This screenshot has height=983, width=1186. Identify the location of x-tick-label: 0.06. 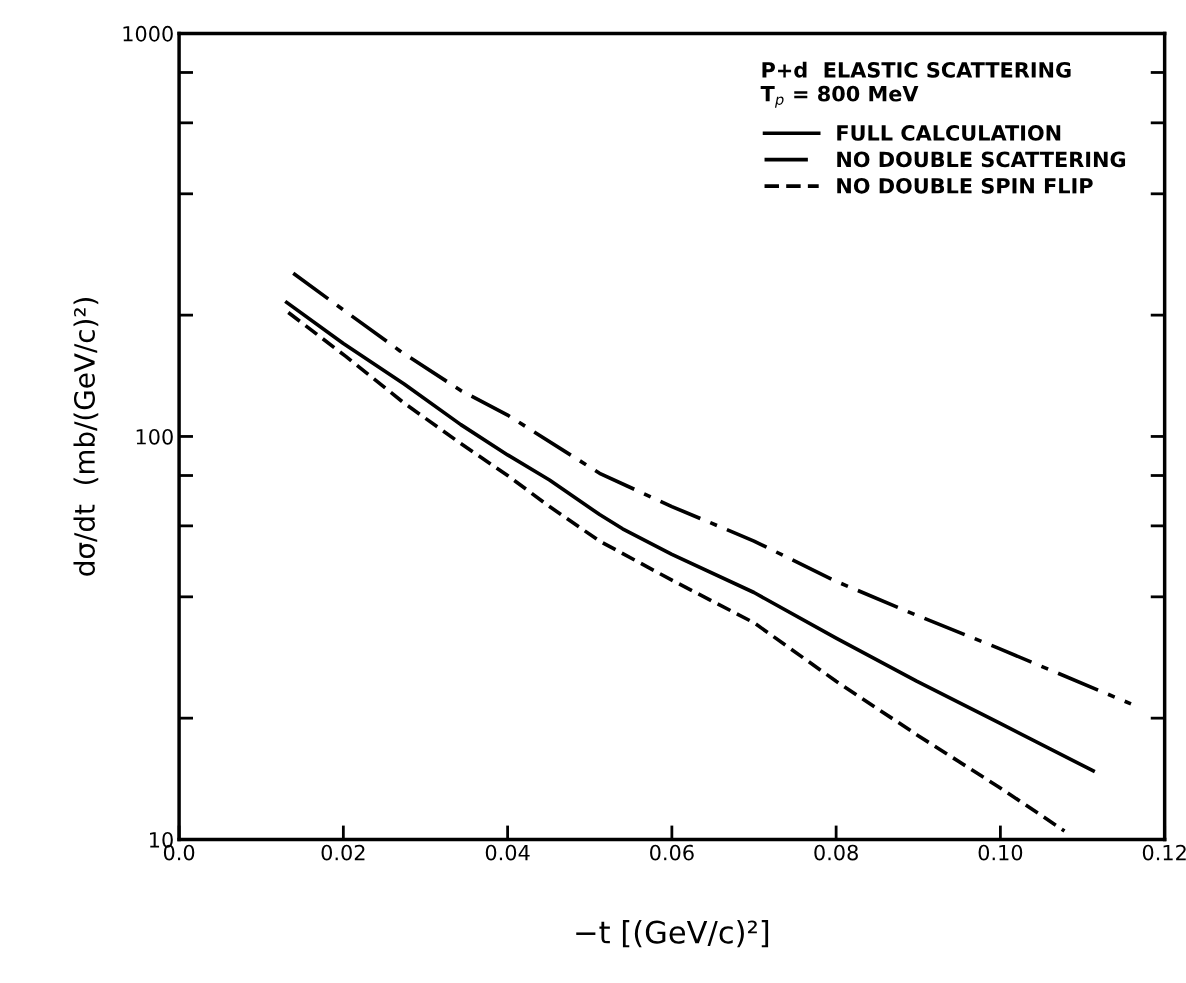
(672, 852).